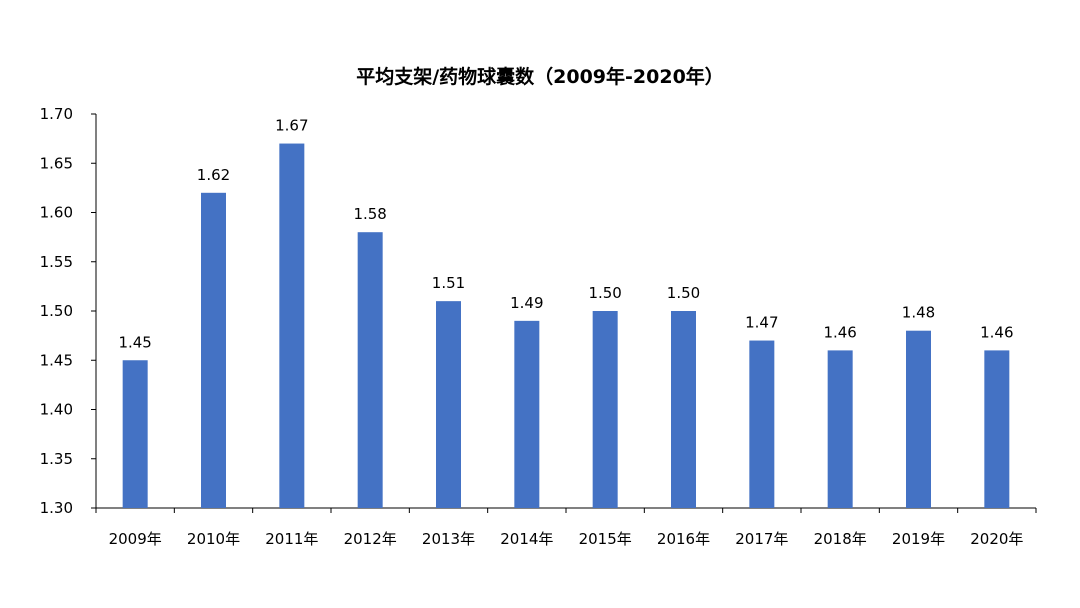 This screenshot has height=608, width=1080. Describe the element at coordinates (683, 539) in the screenshot. I see `x-tick-label: 2016年` at that location.